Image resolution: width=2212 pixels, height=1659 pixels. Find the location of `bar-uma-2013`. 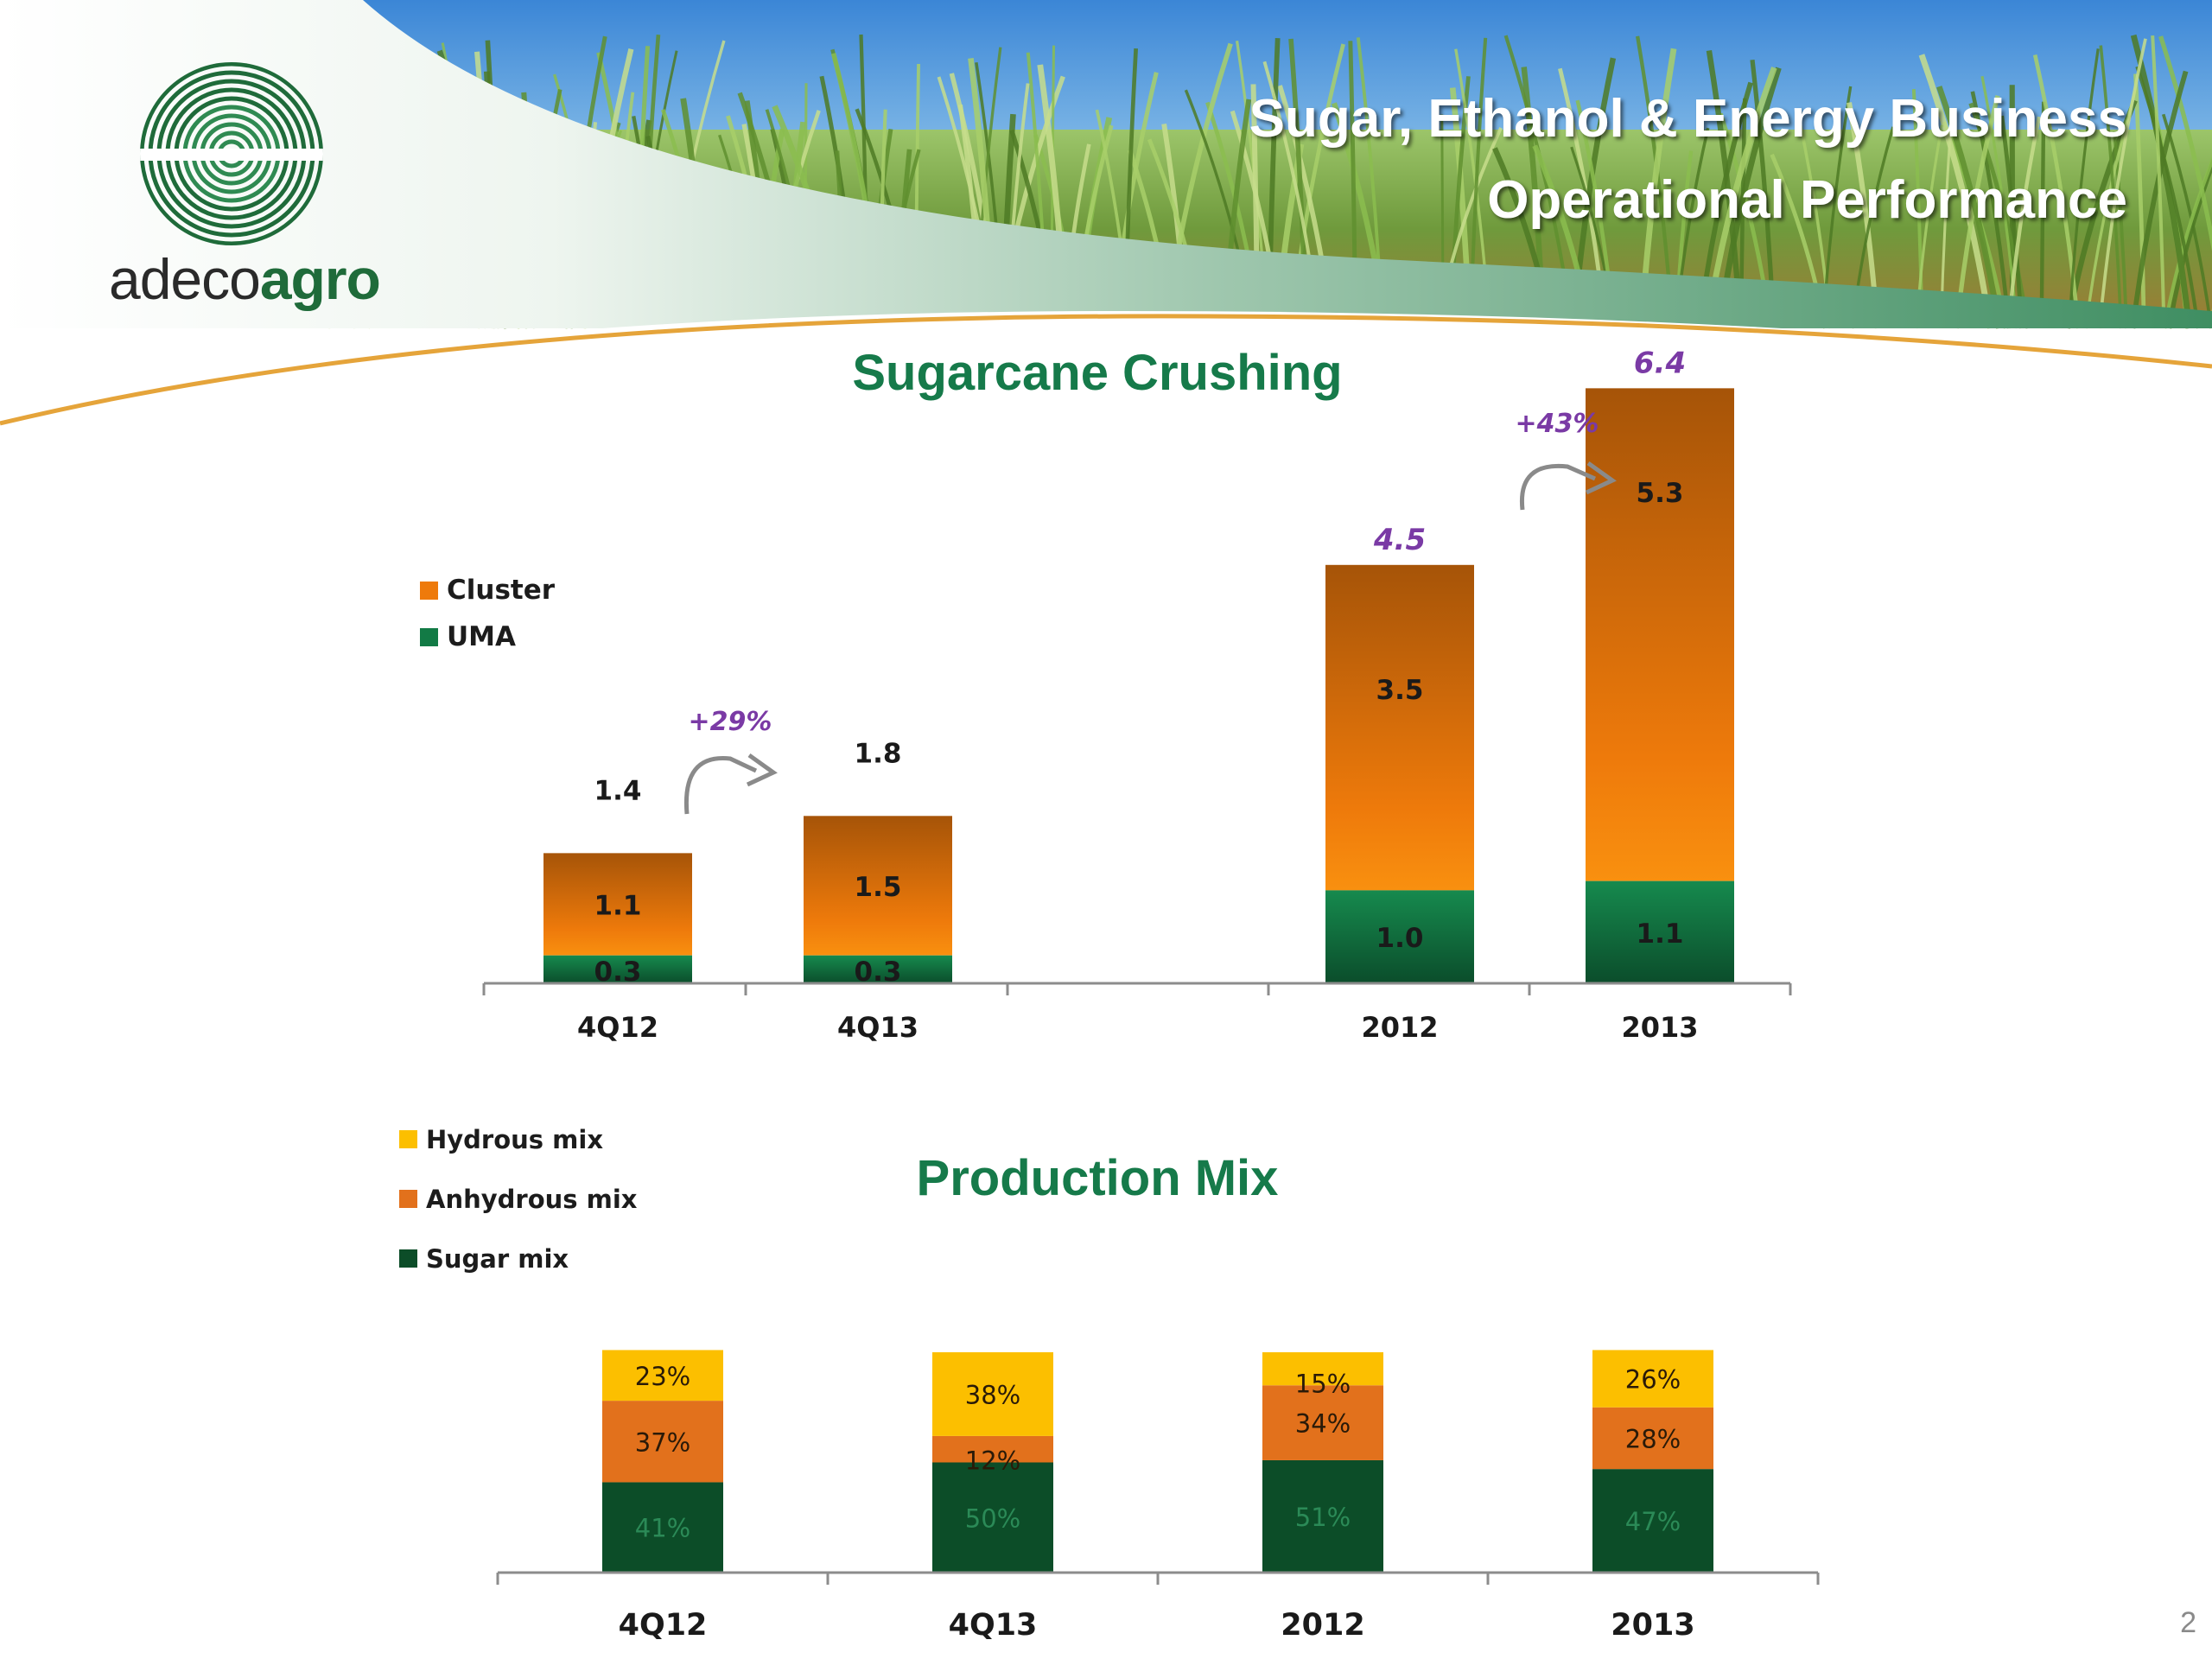

bar-uma-2013 is located at coordinates (1660, 932).